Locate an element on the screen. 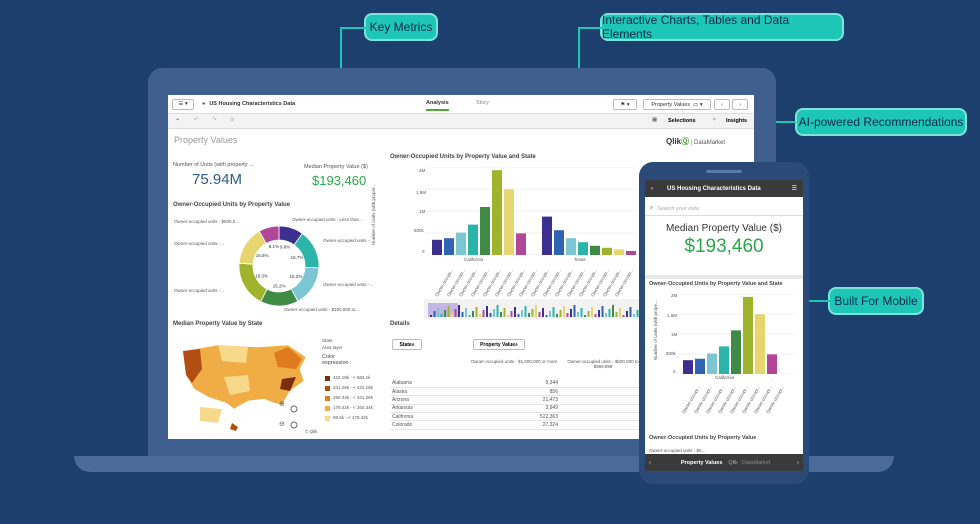 The image size is (980, 524). median-kpi-value: $193,460 is located at coordinates (339, 180).